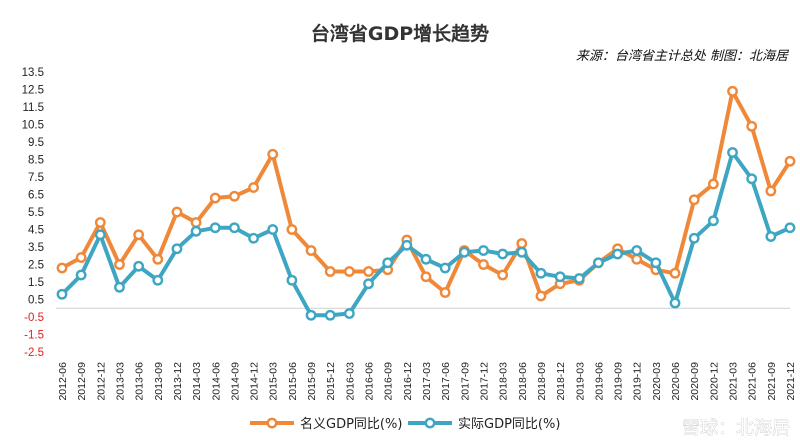  What do you see at coordinates (484, 381) in the screenshot?
I see `x-tick-label: 2017-12` at bounding box center [484, 381].